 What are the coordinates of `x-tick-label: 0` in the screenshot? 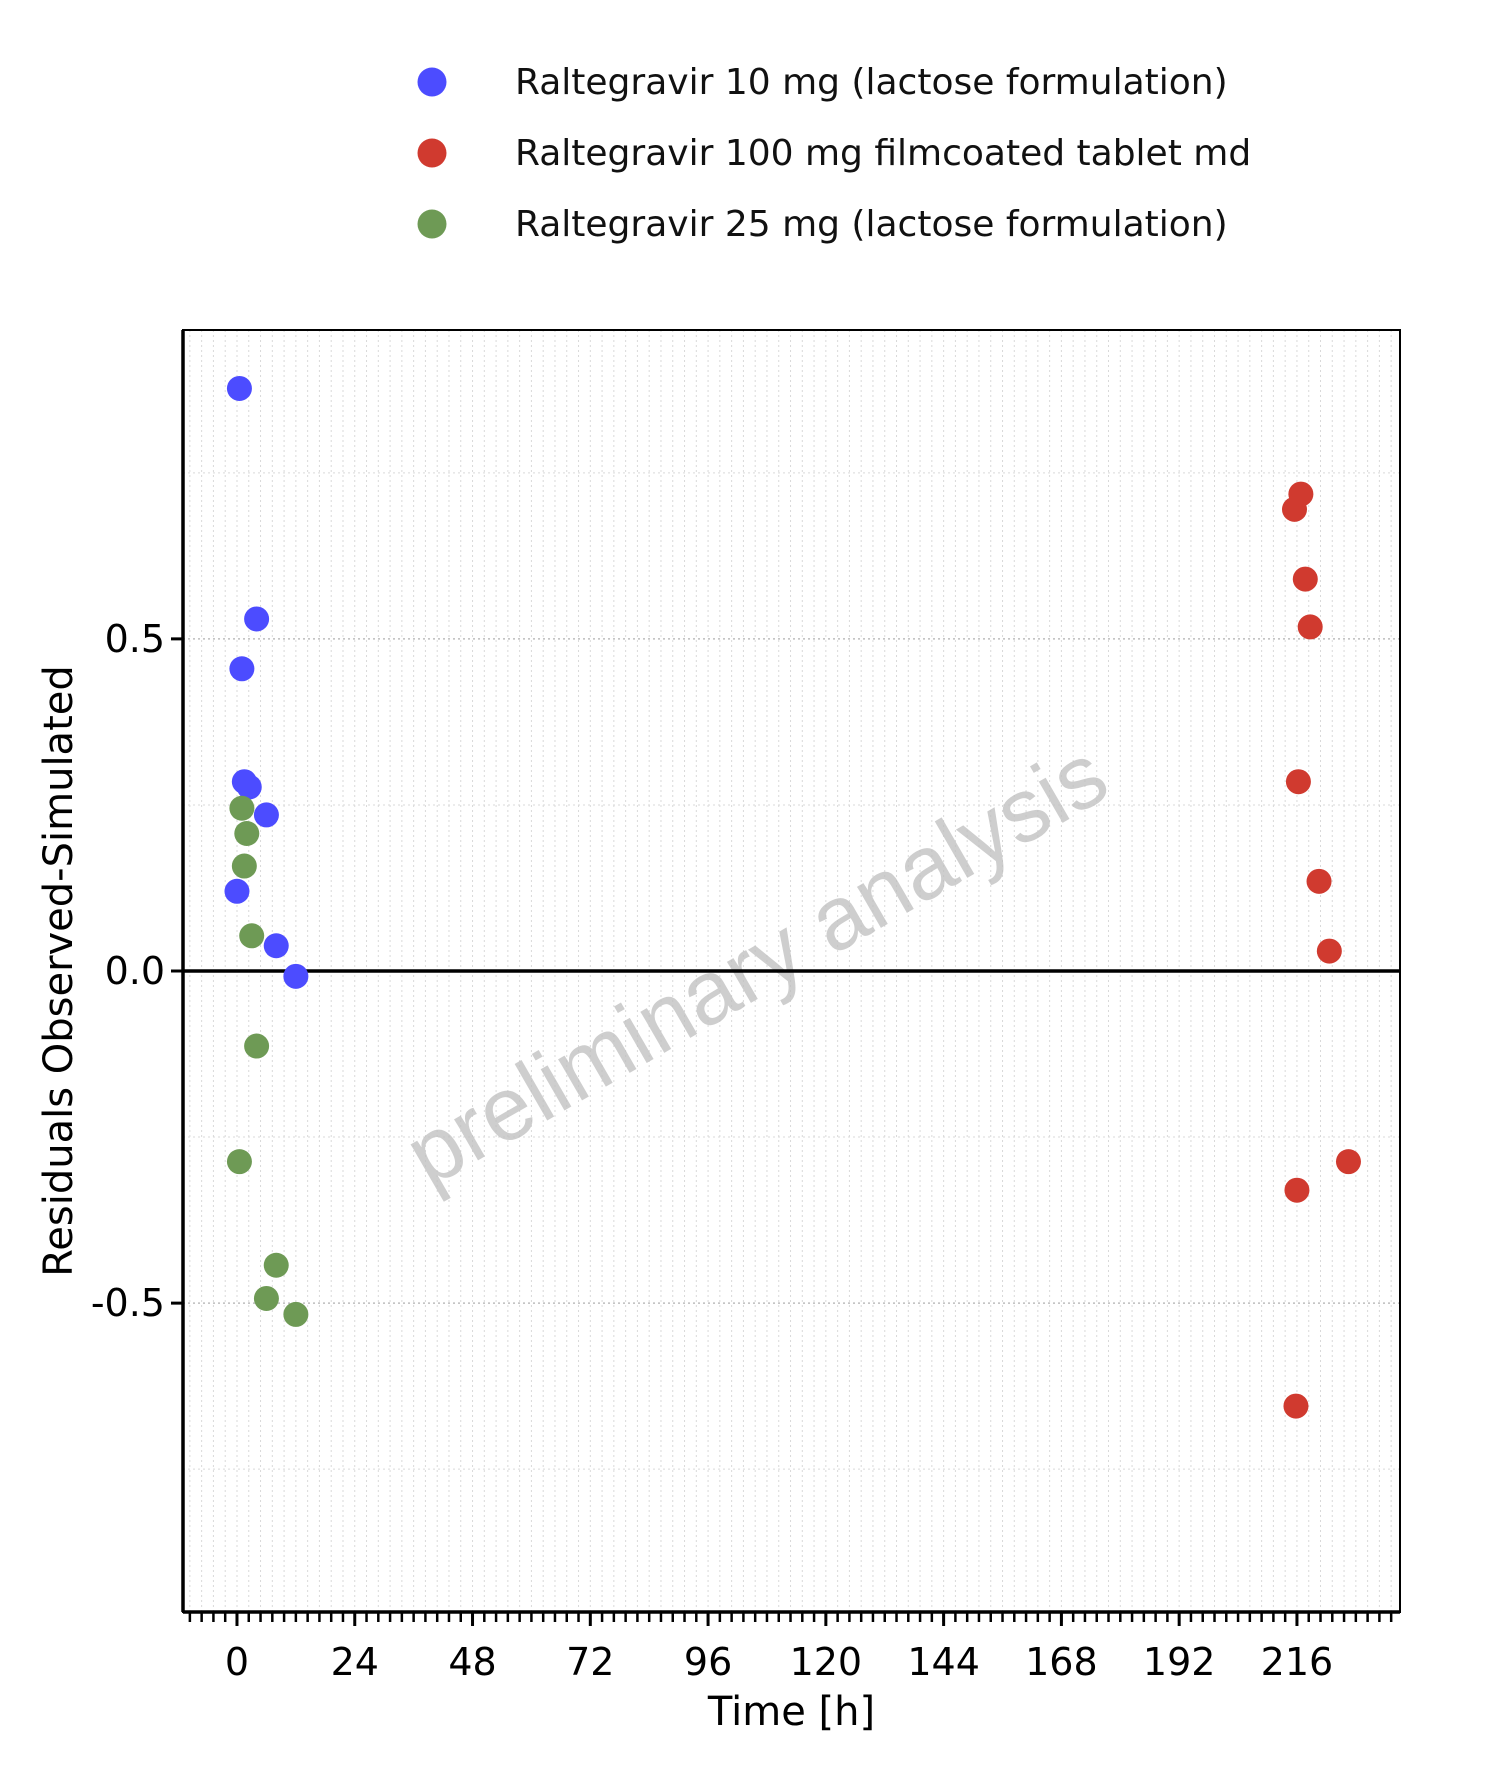 It's located at (237, 1662).